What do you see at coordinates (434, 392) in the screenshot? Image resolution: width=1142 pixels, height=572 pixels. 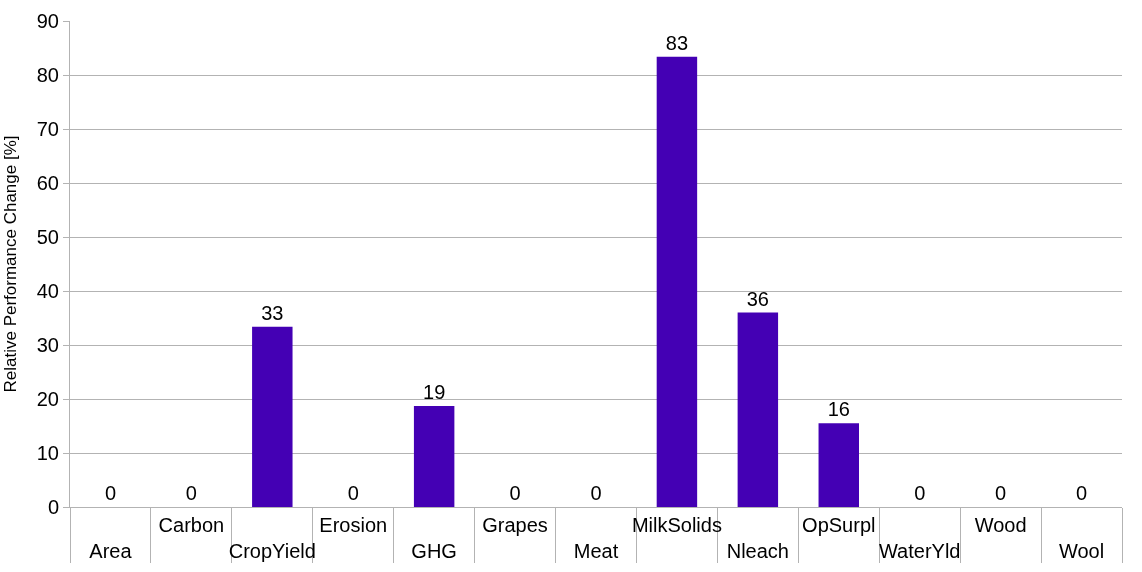 I see `data-label: 19` at bounding box center [434, 392].